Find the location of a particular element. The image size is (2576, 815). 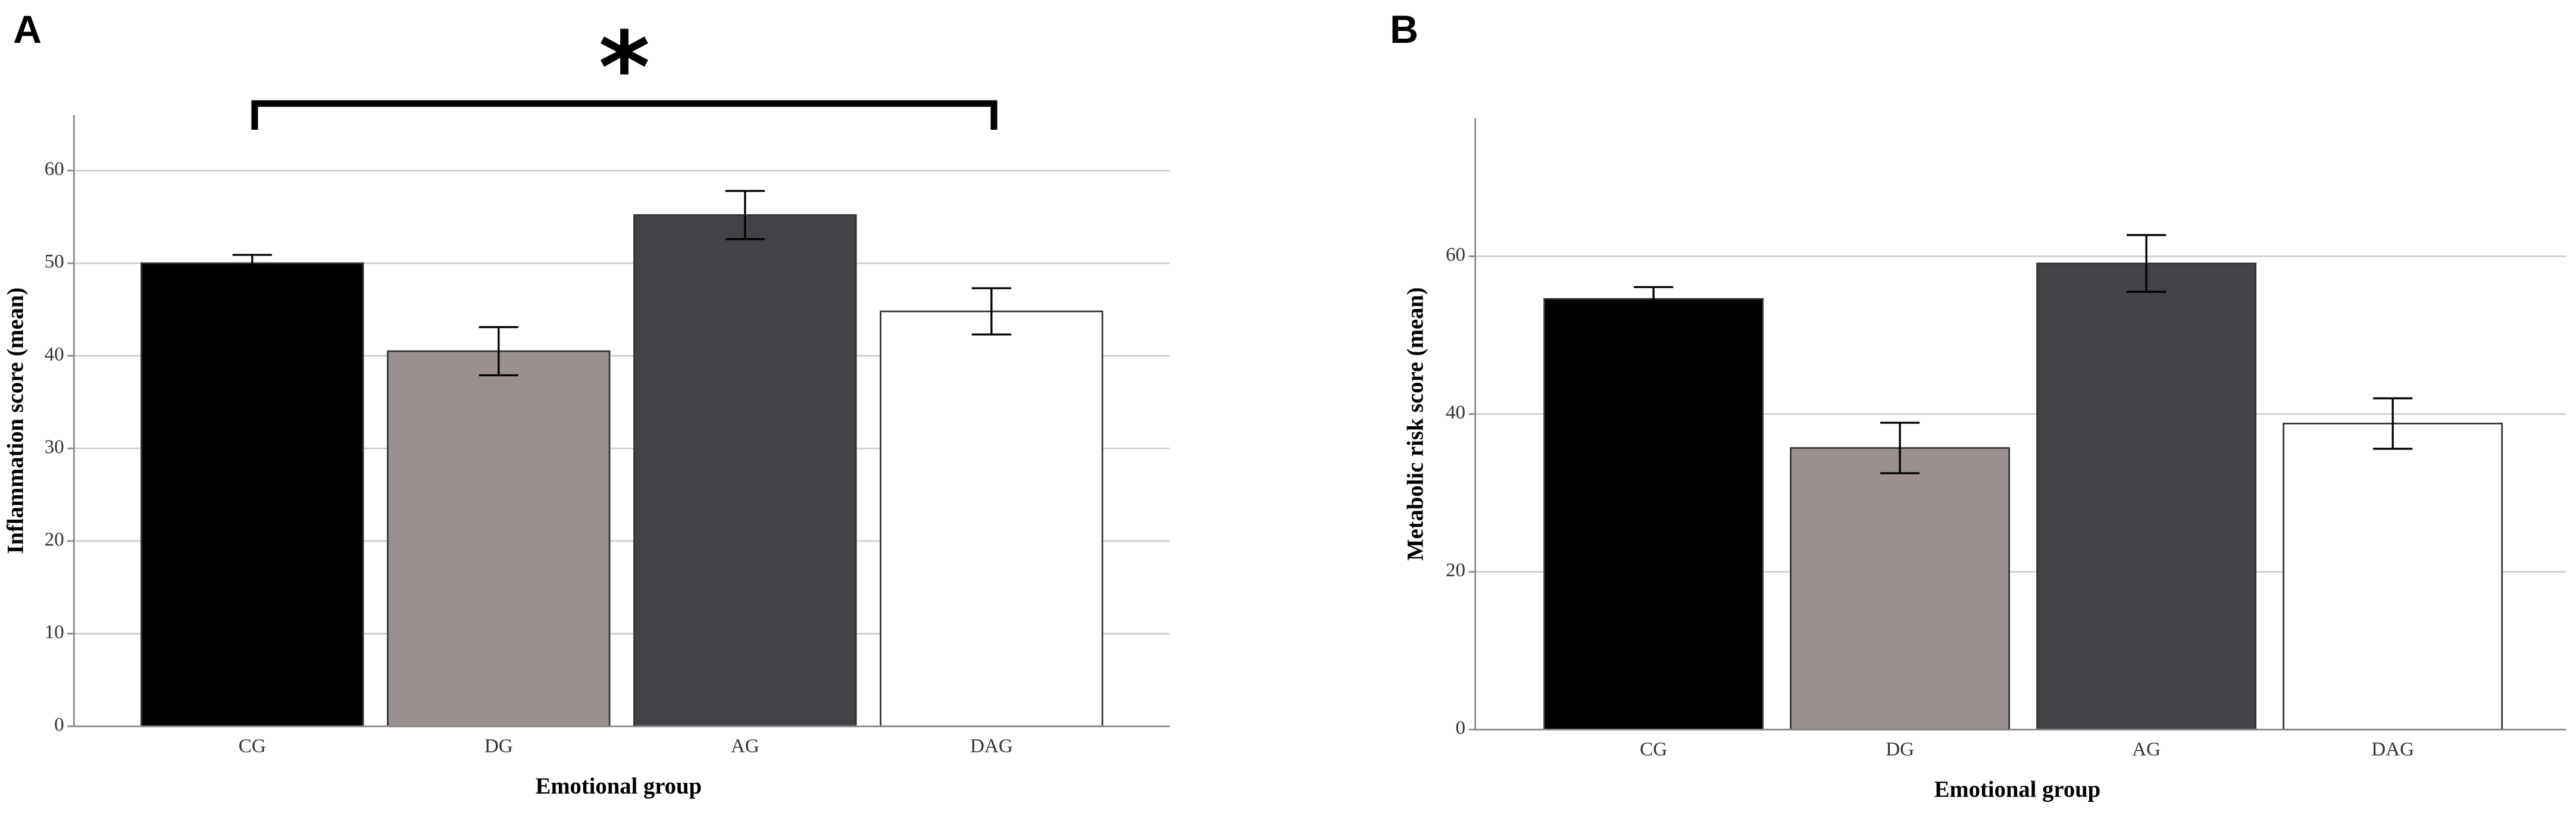

panel-label: B is located at coordinates (1404, 30).